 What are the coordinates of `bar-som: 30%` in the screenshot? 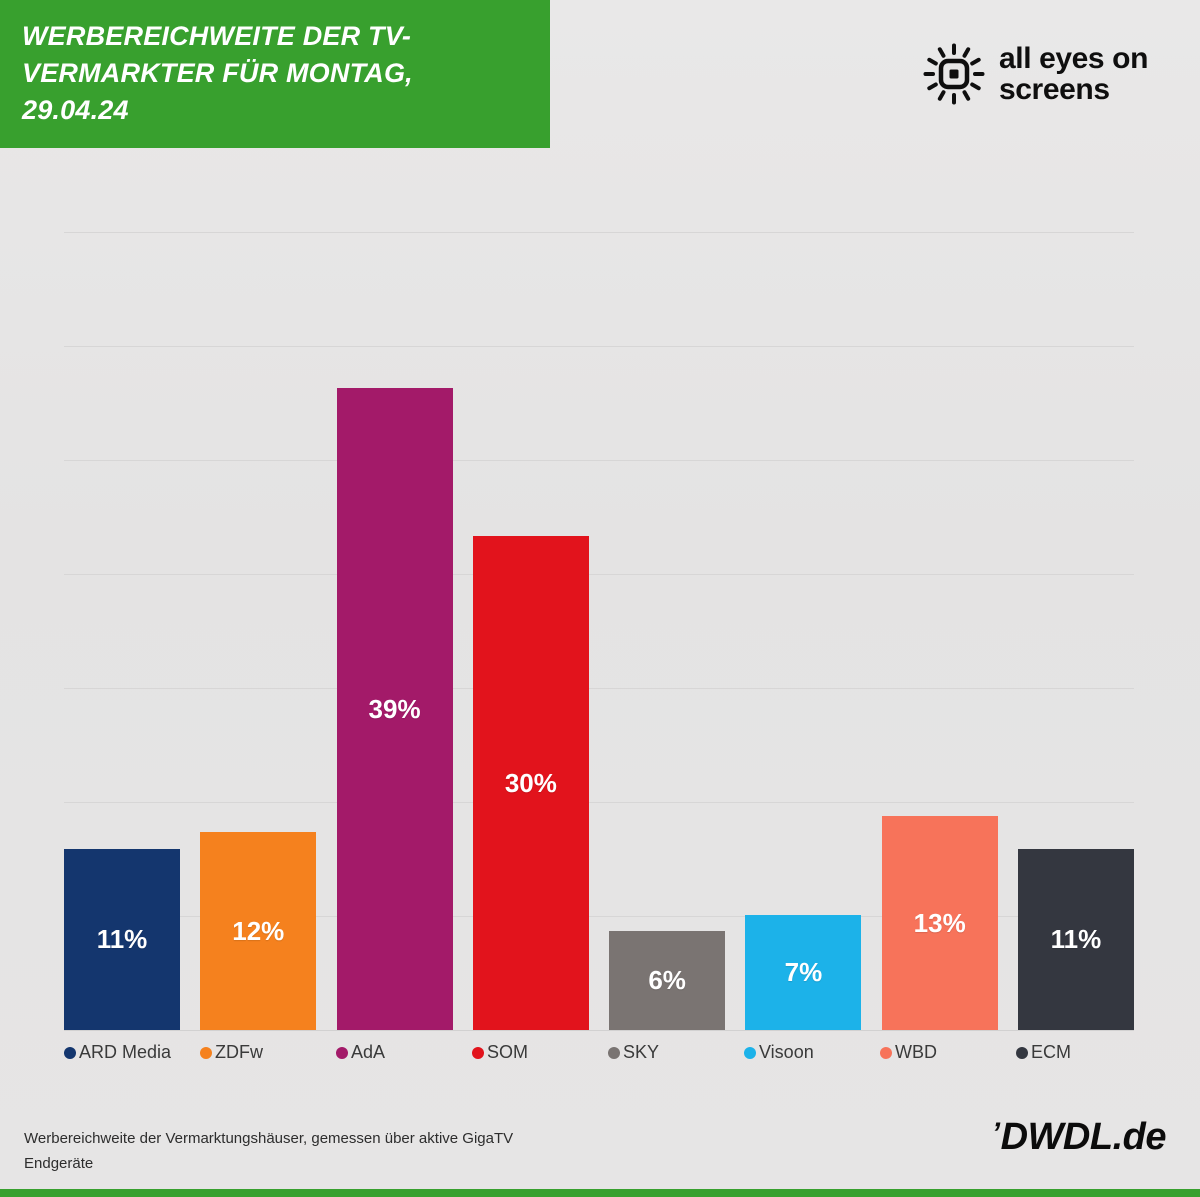 It's located at (530, 783).